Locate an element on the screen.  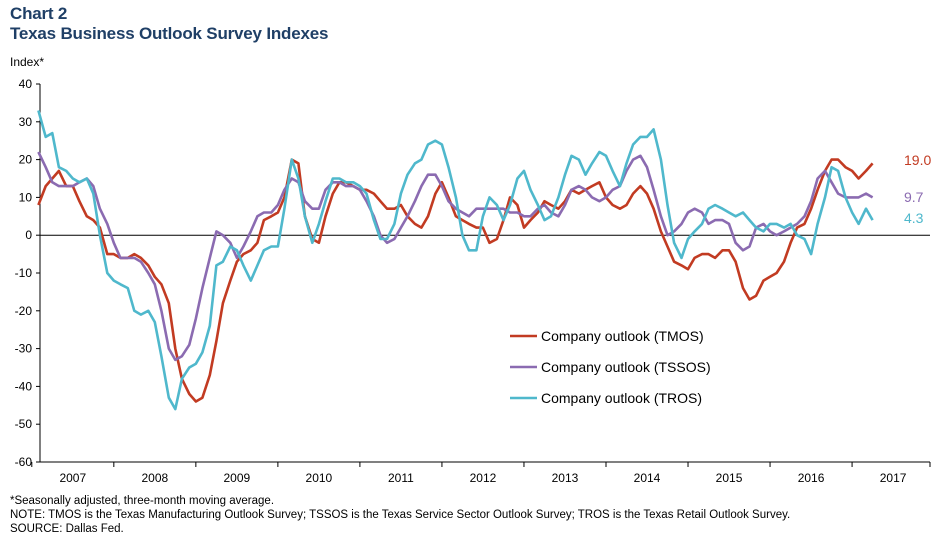
y-tick-label: -20 is located at coordinates (24, 311).